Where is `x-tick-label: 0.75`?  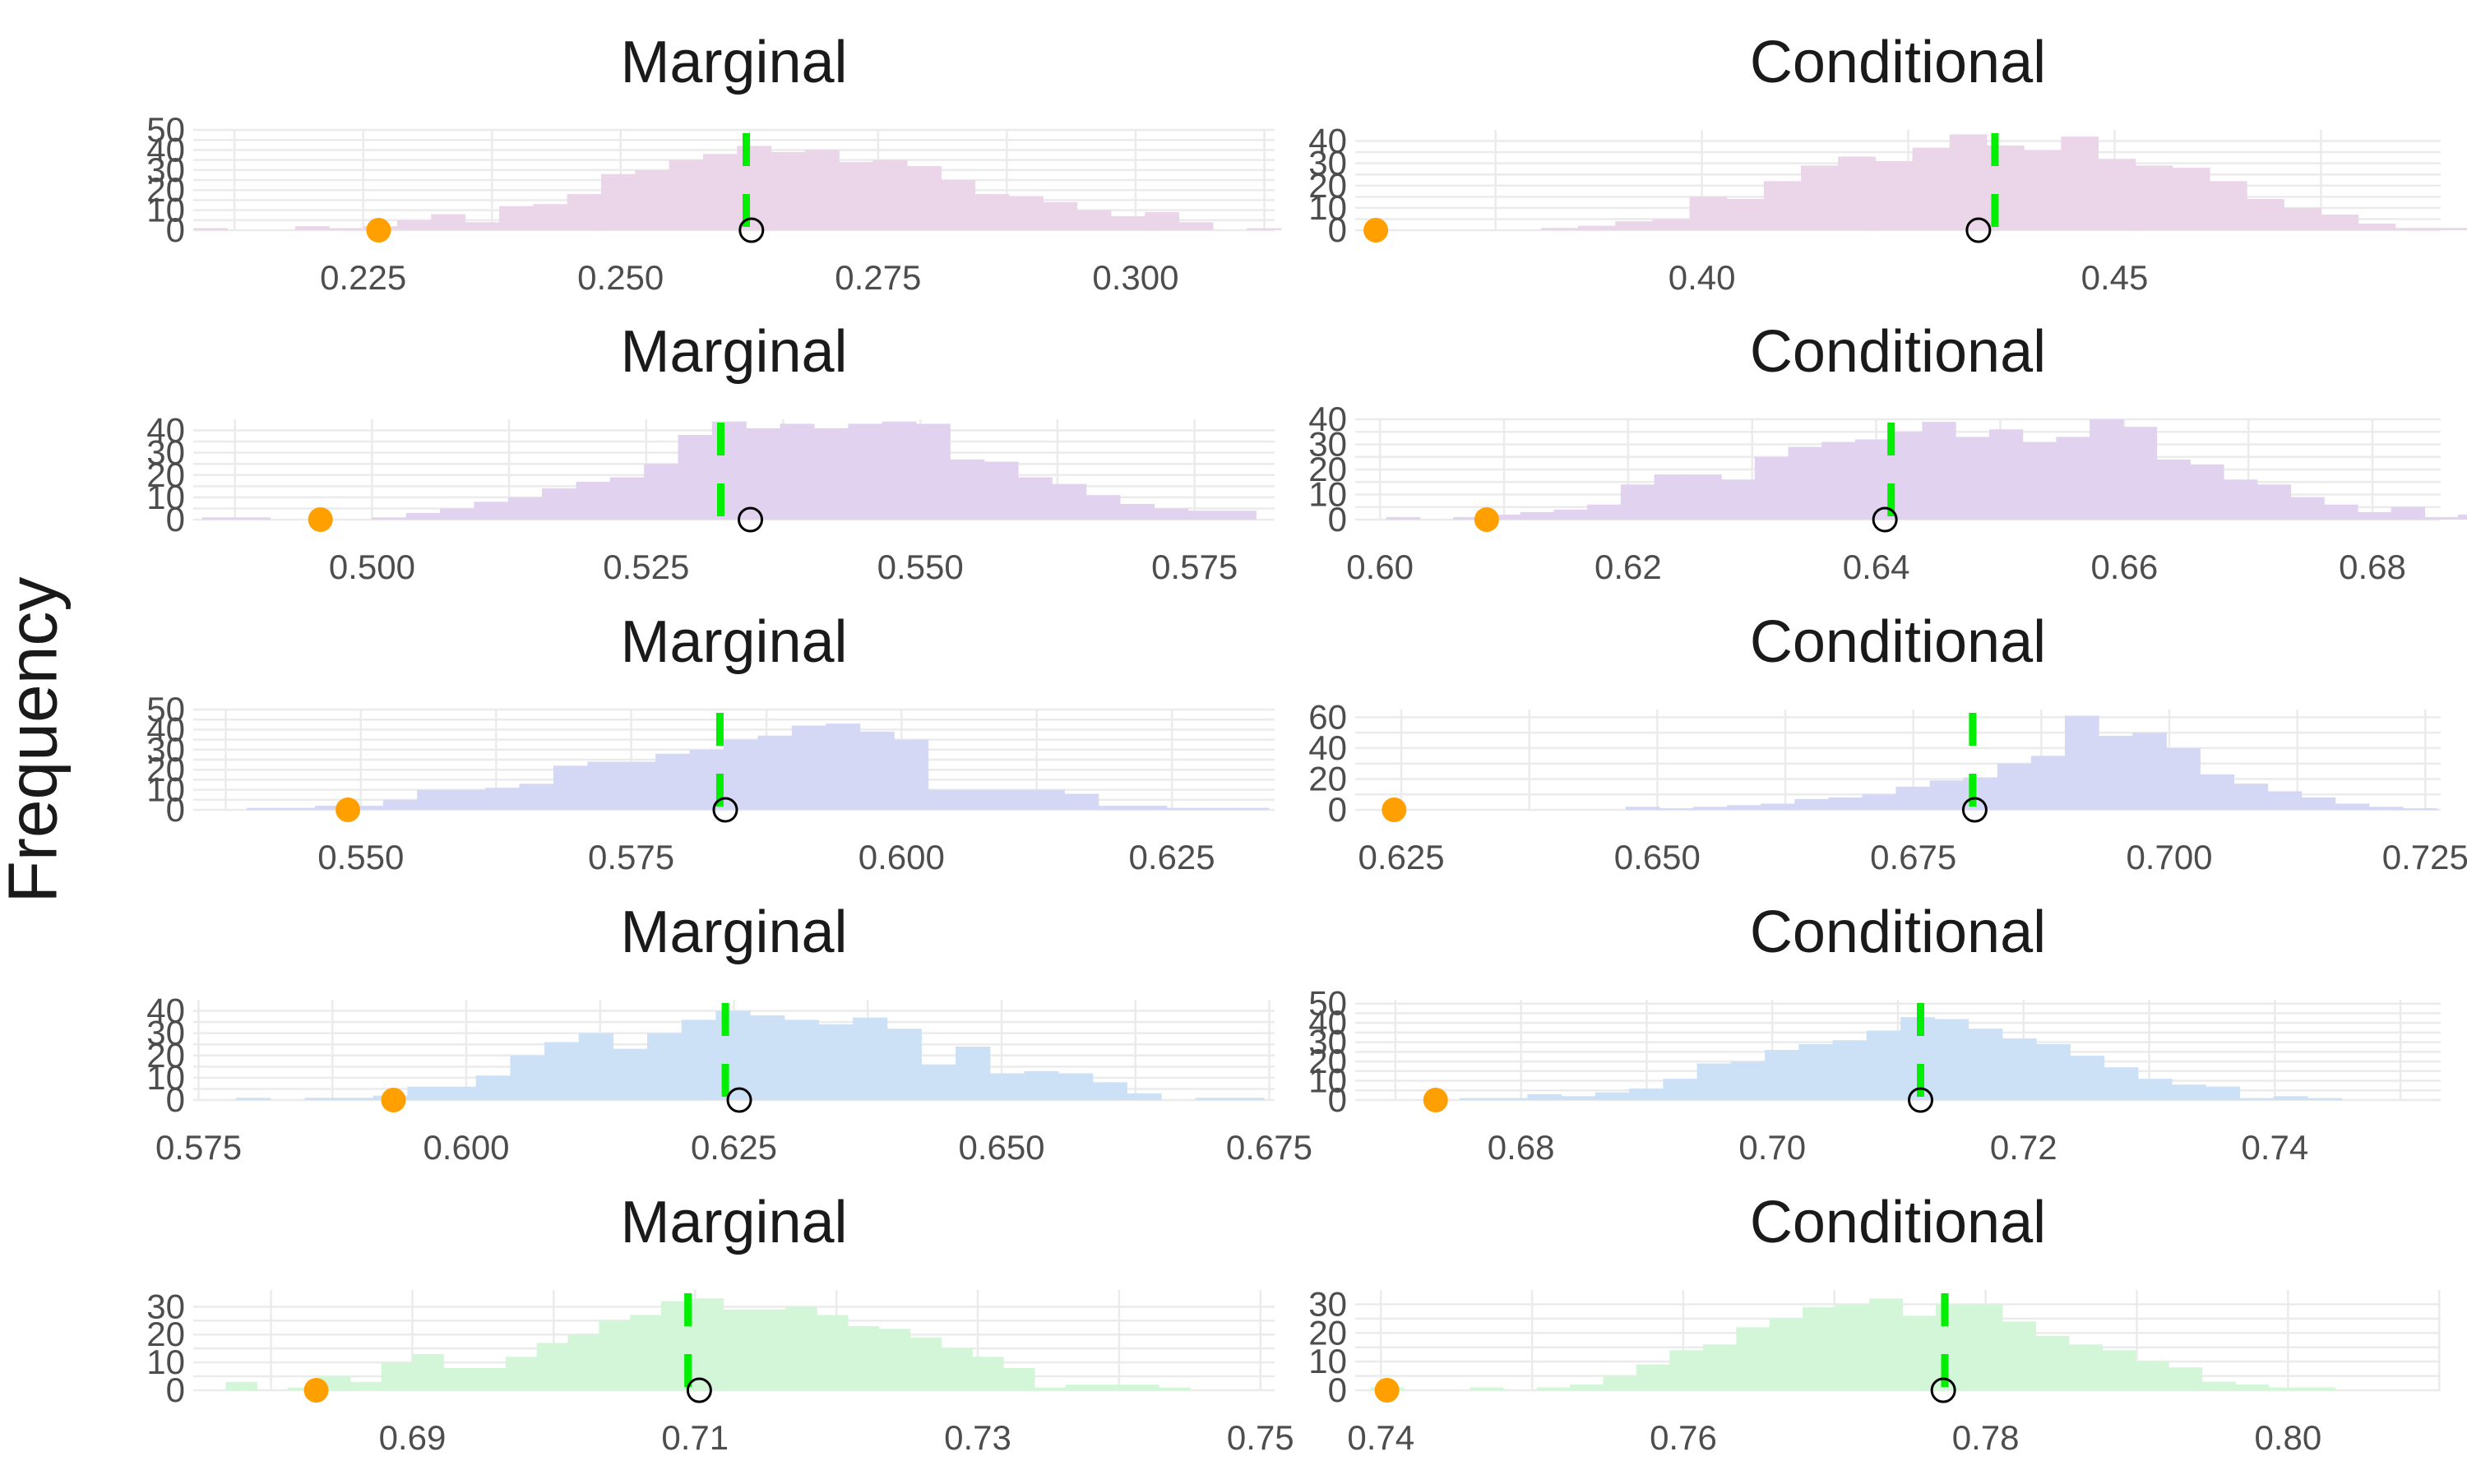
x-tick-label: 0.75 is located at coordinates (1260, 1438).